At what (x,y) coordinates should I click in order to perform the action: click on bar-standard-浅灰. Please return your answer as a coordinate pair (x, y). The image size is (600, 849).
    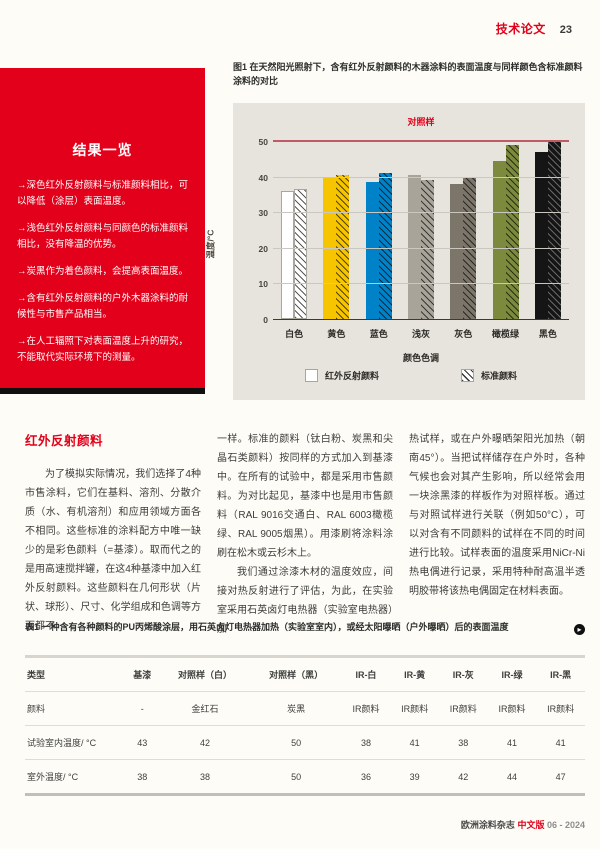
    Looking at the image, I should click on (427, 249).